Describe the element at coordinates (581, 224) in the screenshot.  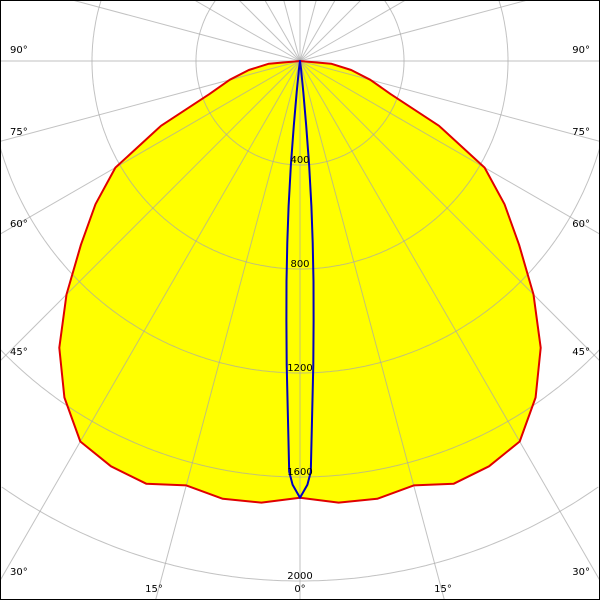
I see `angle-tick-label-right: 60°` at that location.